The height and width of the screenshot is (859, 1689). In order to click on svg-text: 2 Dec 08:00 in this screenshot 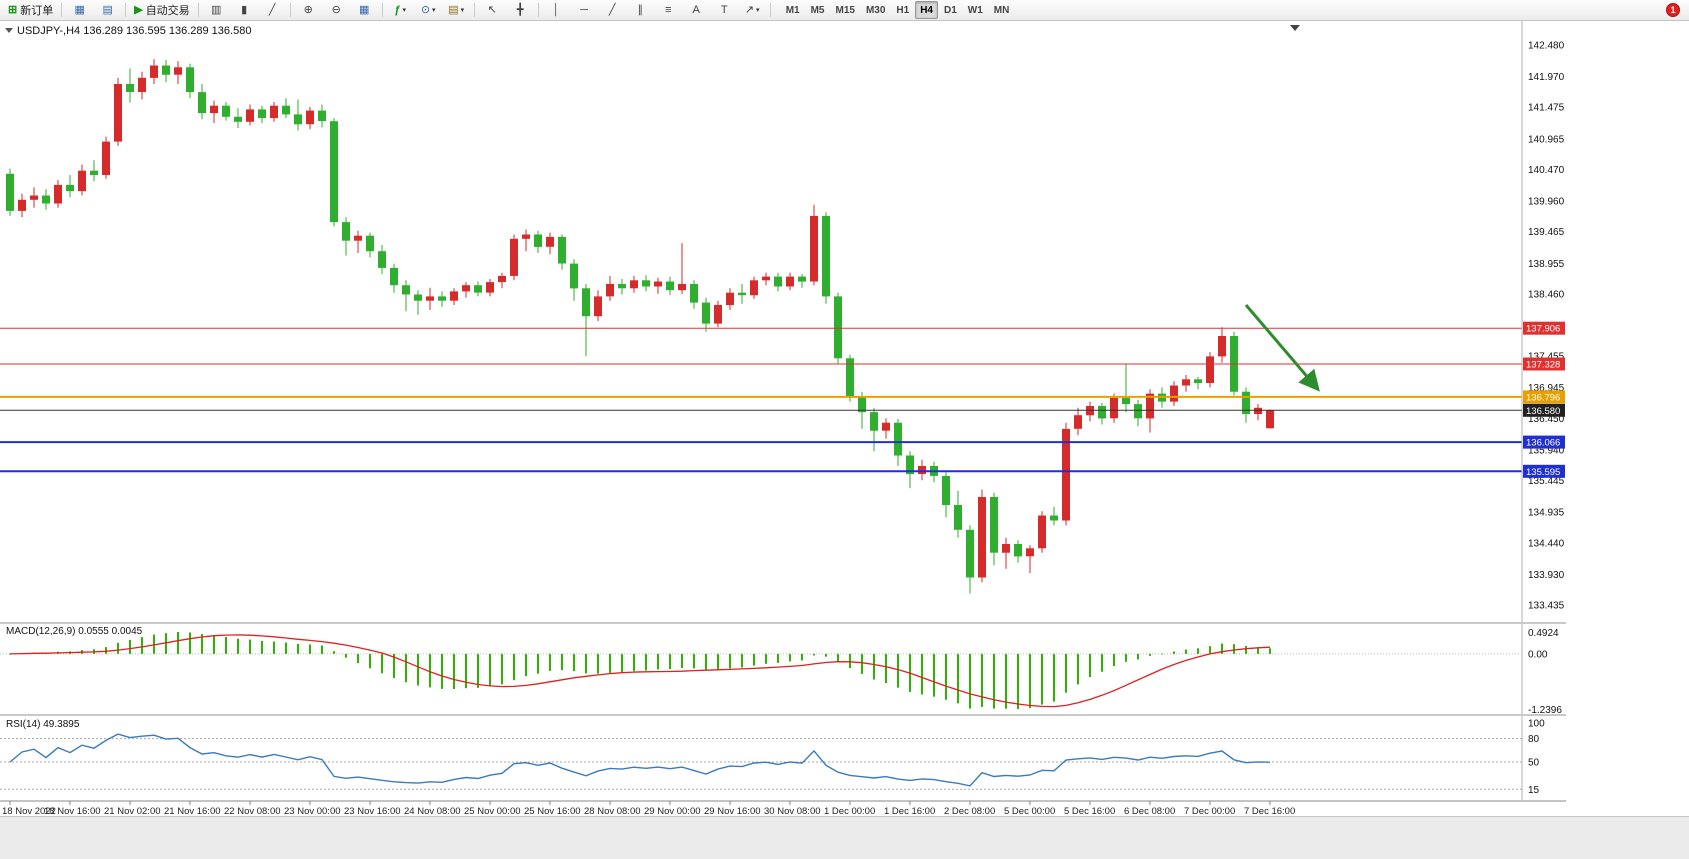, I will do `click(969, 811)`.